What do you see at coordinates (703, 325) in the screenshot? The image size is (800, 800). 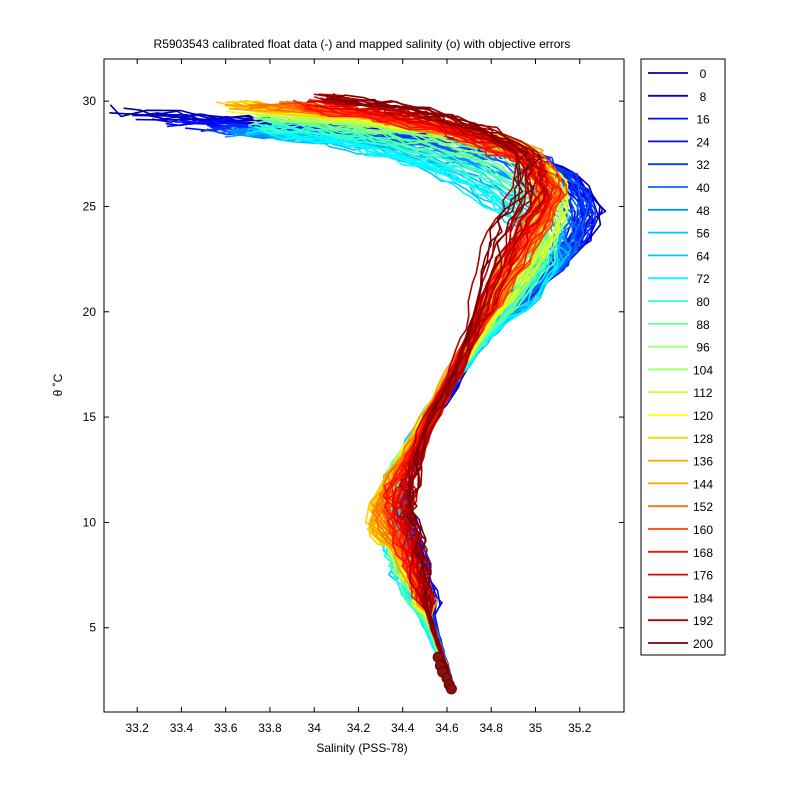 I see `legend-label: 88` at bounding box center [703, 325].